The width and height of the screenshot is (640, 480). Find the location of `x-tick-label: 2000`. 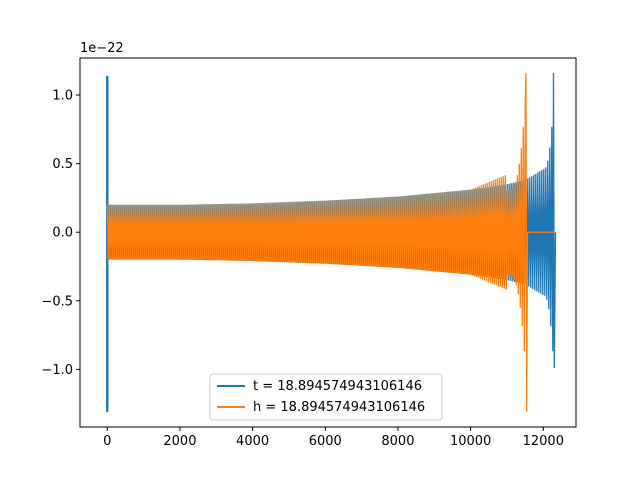

x-tick-label: 2000 is located at coordinates (179, 441).